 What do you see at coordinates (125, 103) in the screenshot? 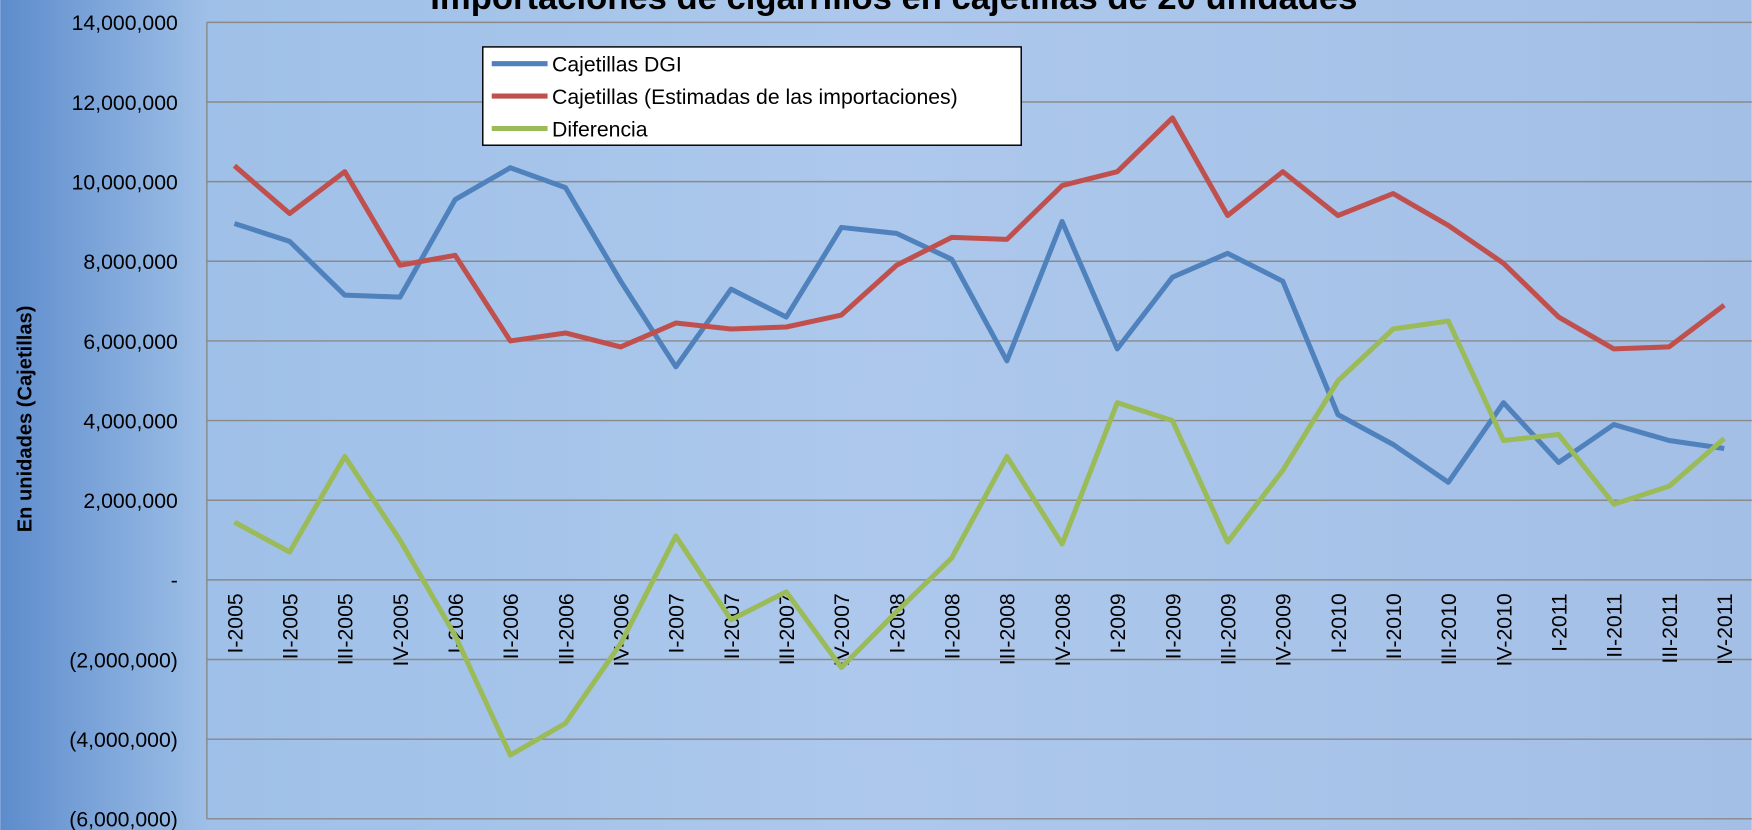
I see `y-tick-label: 12,000,000` at bounding box center [125, 103].